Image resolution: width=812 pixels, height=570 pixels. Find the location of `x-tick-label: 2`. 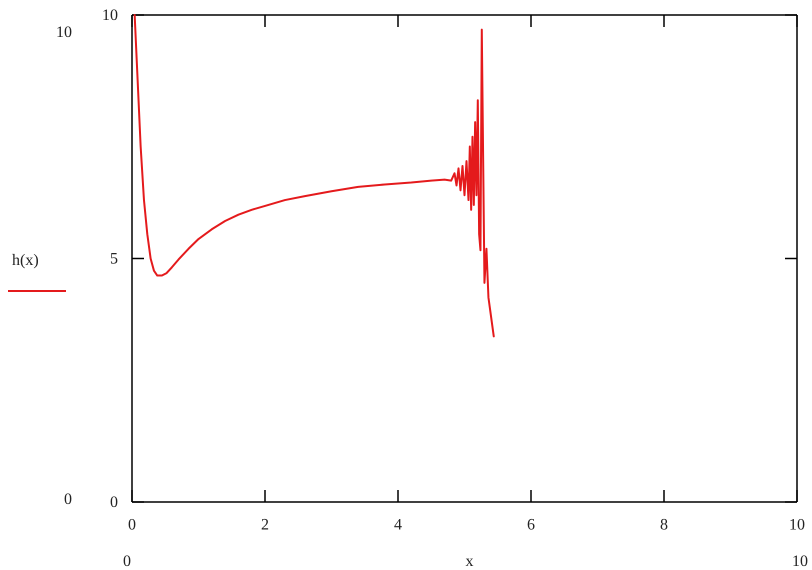

x-tick-label: 2 is located at coordinates (265, 525).